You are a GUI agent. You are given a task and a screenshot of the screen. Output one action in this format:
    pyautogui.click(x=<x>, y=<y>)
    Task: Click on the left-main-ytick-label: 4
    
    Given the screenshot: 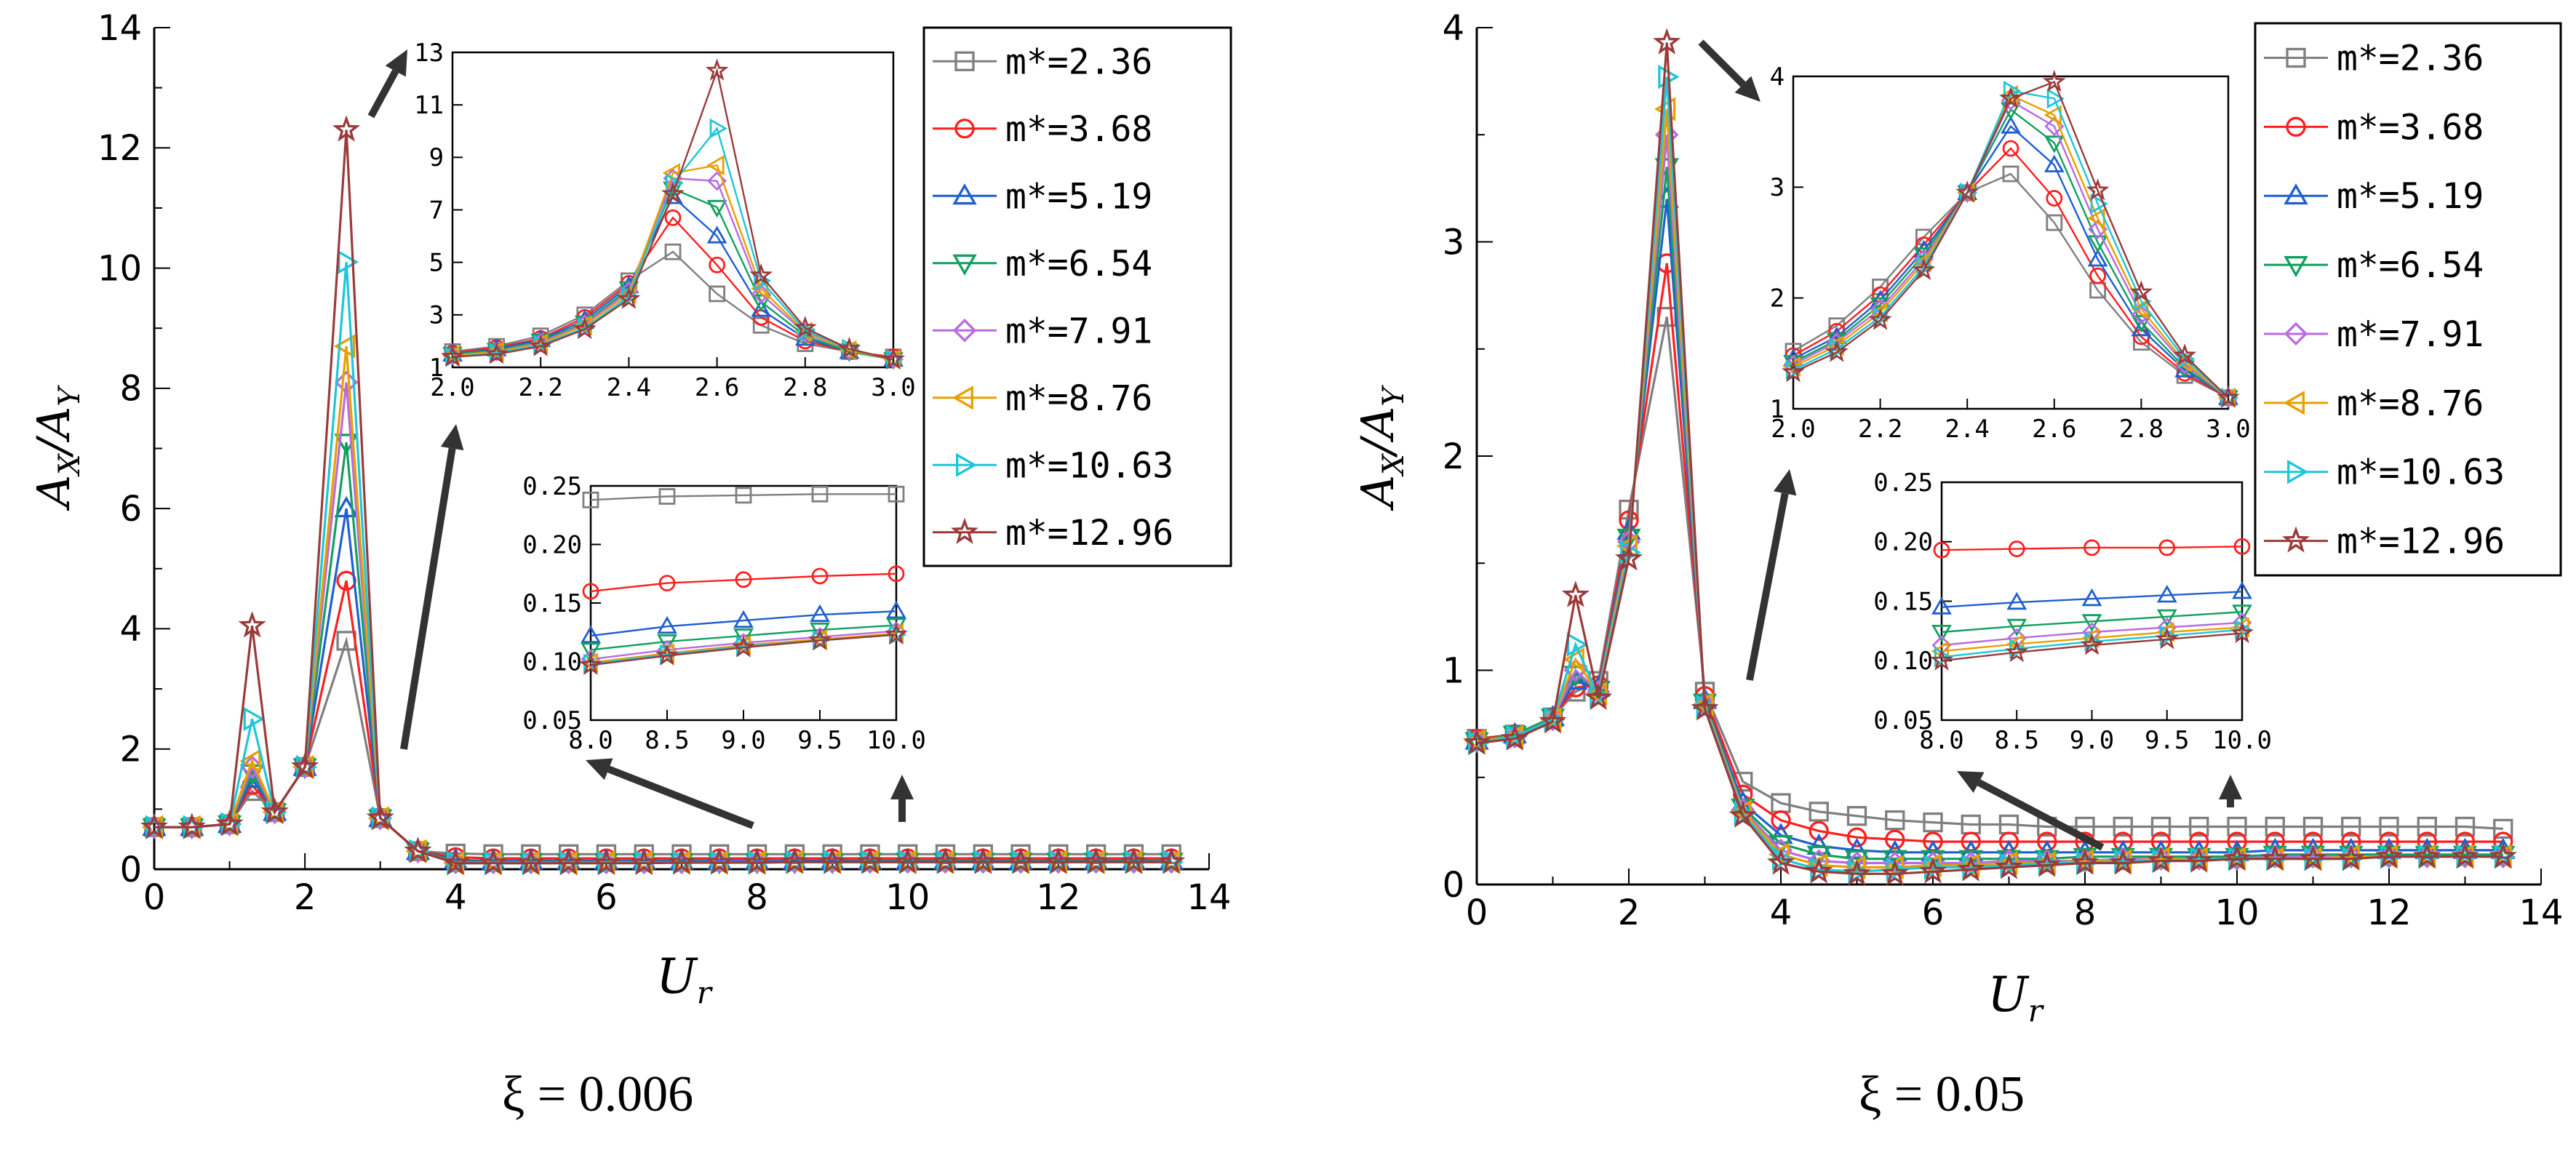 What is the action you would take?
    pyautogui.click(x=131, y=630)
    